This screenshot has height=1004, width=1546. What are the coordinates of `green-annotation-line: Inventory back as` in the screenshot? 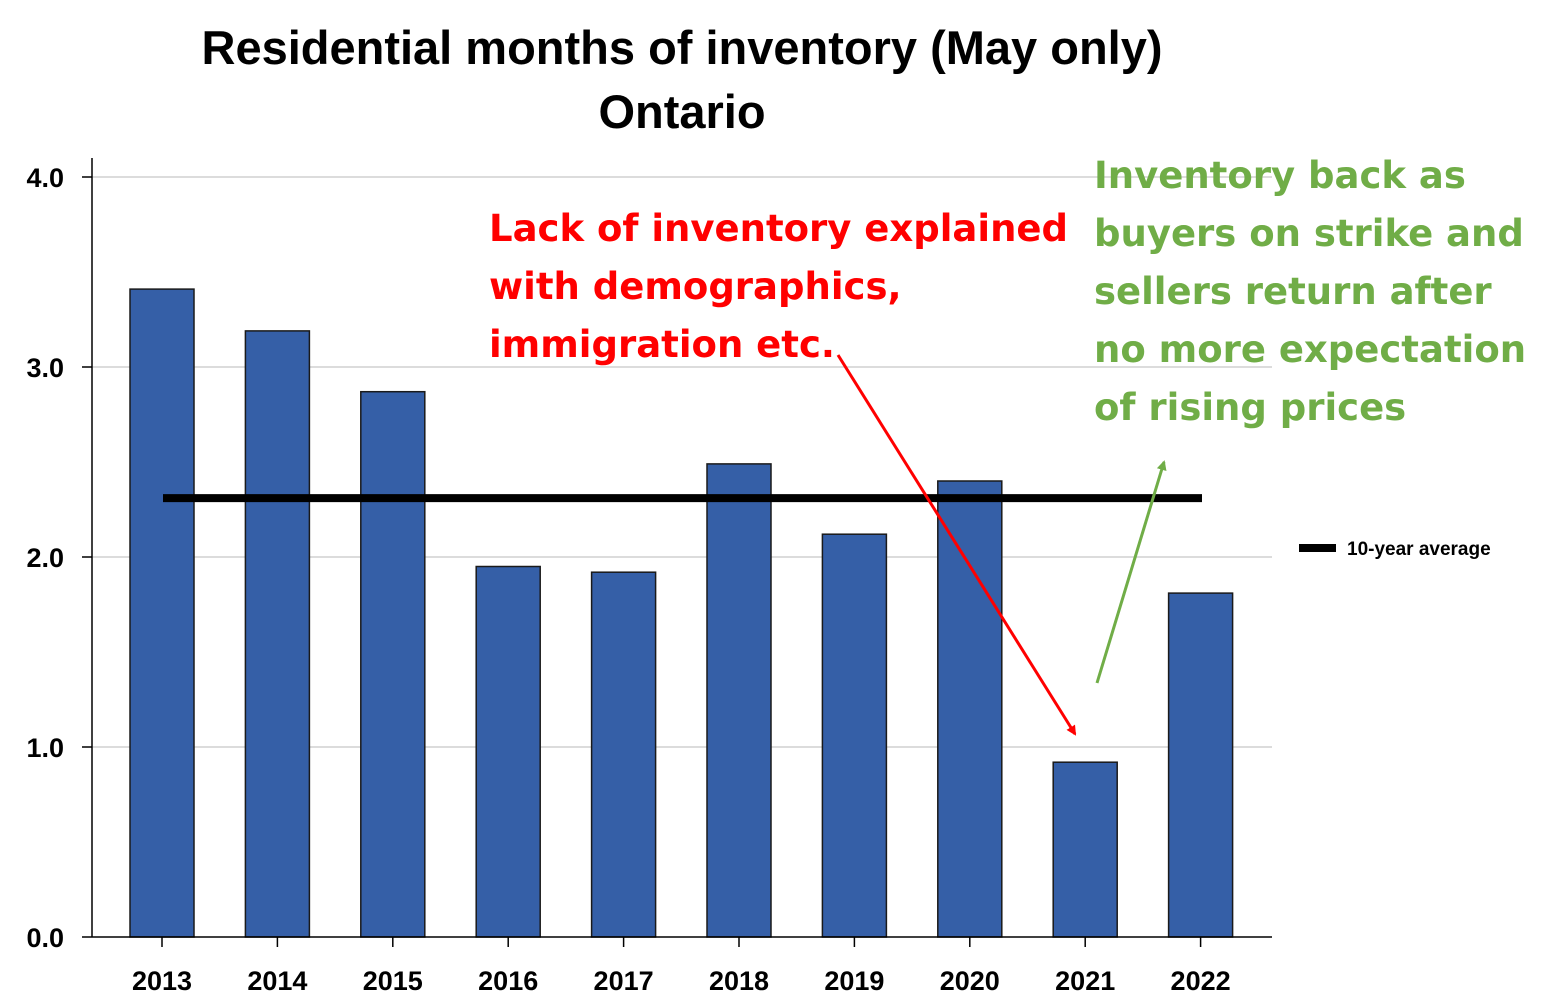 It's located at (1280, 175).